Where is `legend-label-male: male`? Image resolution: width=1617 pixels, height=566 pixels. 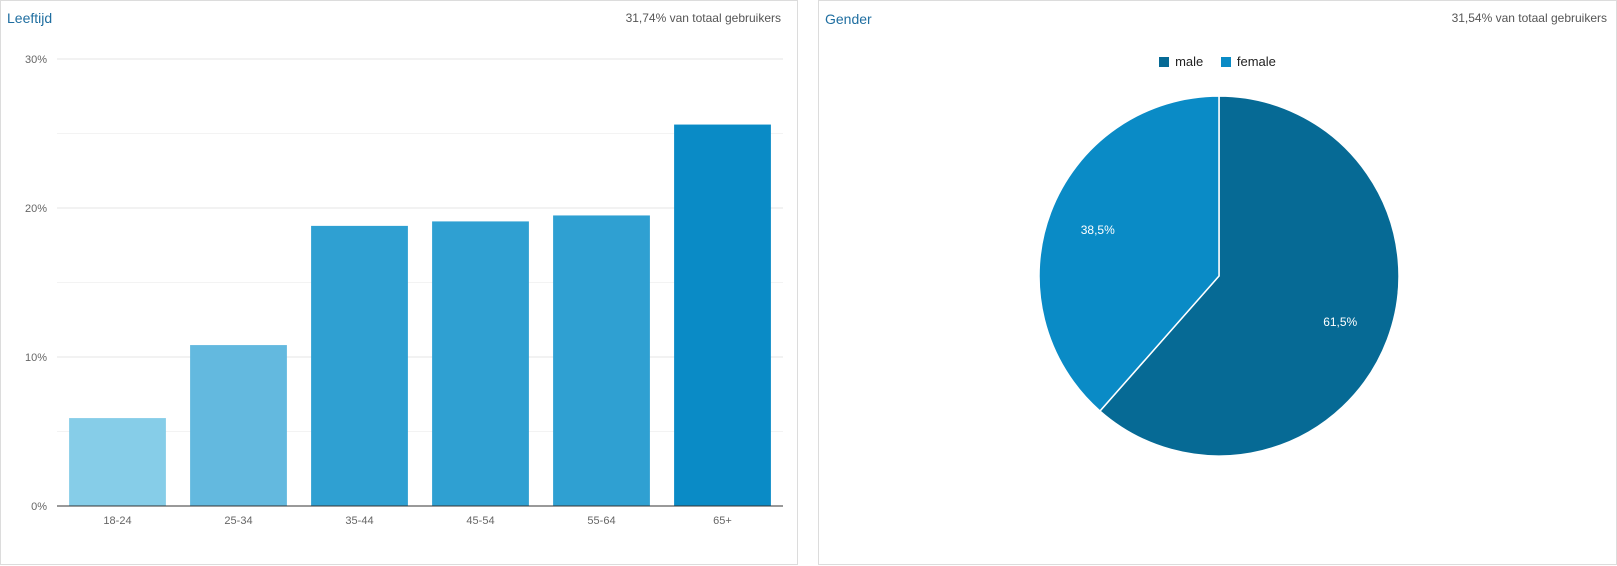
legend-label-male: male is located at coordinates (1189, 61).